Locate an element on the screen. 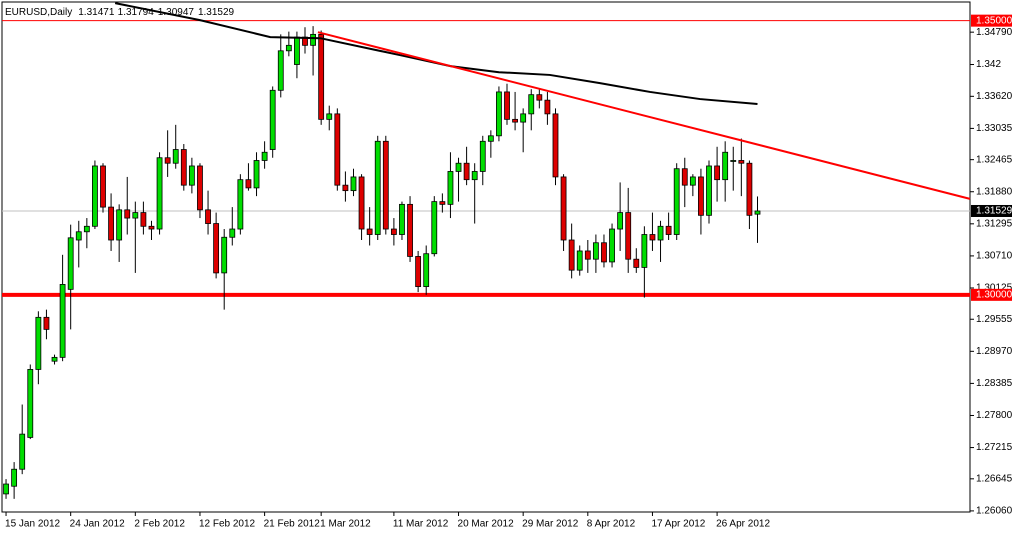 This screenshot has height=535, width=1013. y-tick-label: 1.29555 is located at coordinates (994, 319).